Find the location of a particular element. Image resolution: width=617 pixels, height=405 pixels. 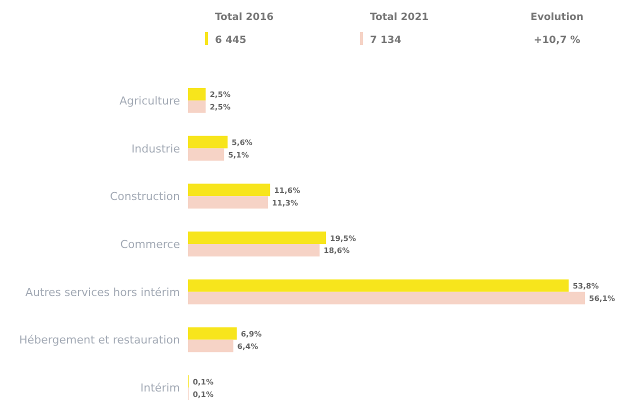

y-tick-label: Hébergement et restauration is located at coordinates (99, 340).